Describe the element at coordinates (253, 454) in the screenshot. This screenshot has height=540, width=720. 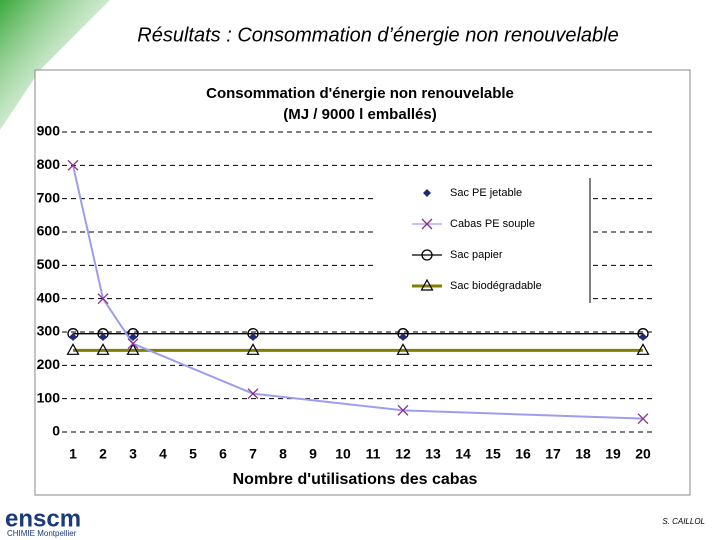
I see `x-tick-label: 7` at that location.